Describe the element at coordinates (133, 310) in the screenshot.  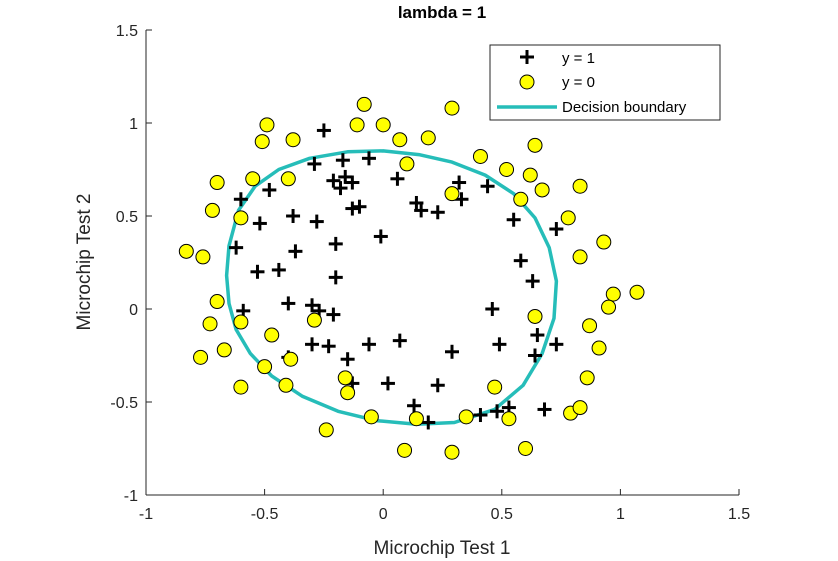
I see `y-tick-label-2: 0` at that location.